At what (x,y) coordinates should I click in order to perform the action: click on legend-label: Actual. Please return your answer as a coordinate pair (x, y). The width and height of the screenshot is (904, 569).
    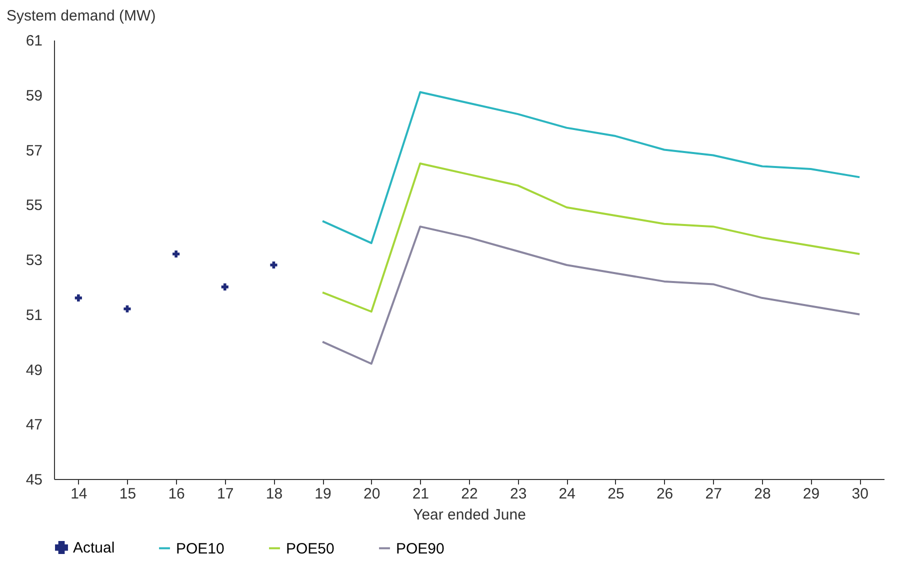
    Looking at the image, I should click on (94, 548).